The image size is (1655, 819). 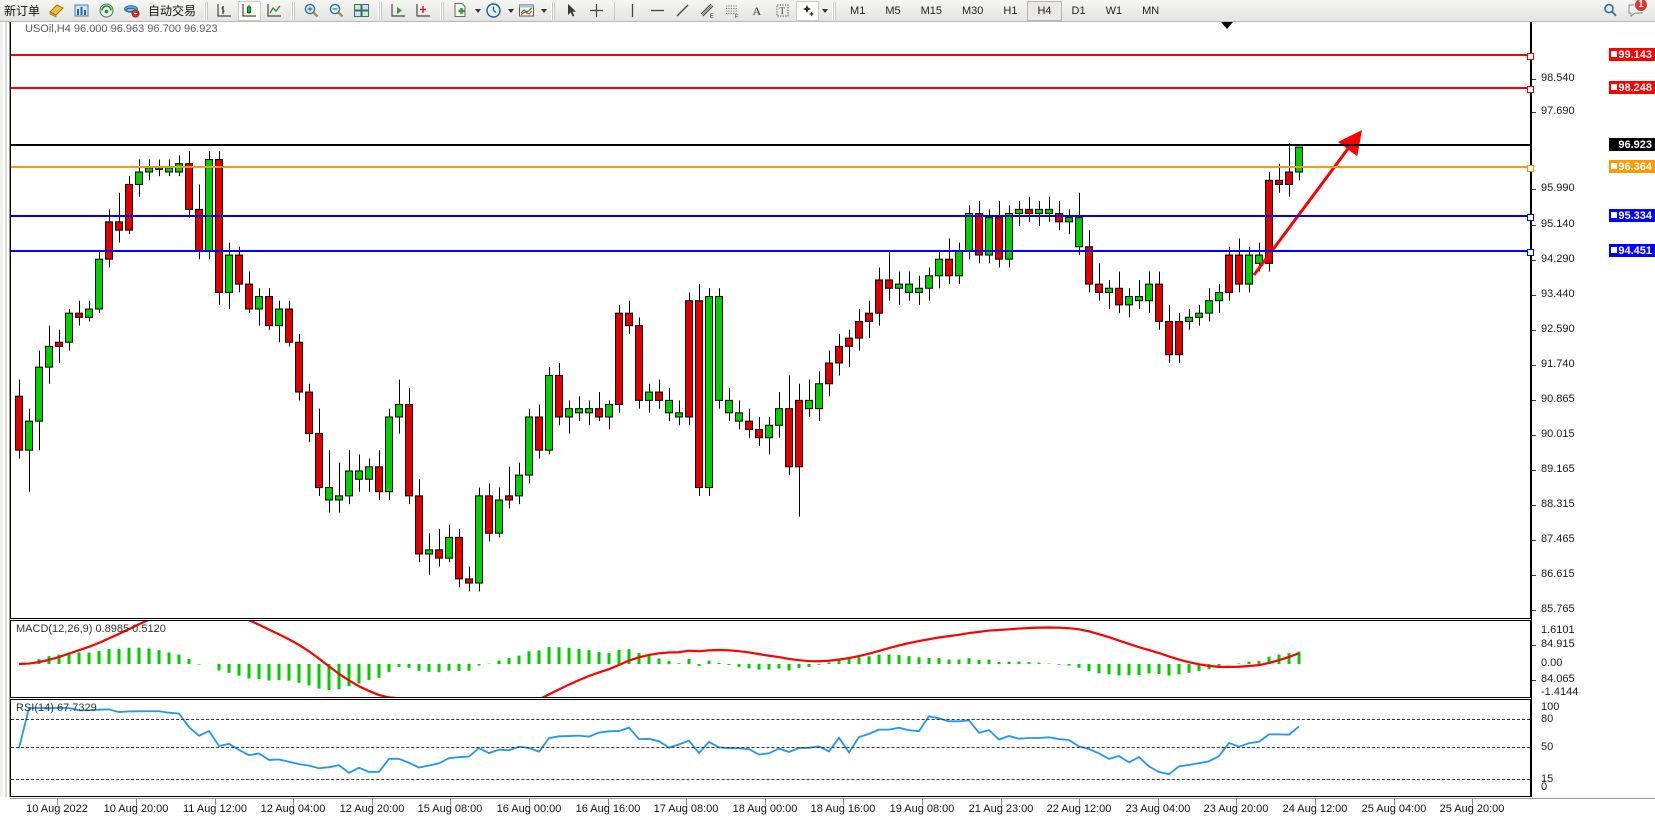 I want to click on chat-icon: 1, so click(x=1636, y=10).